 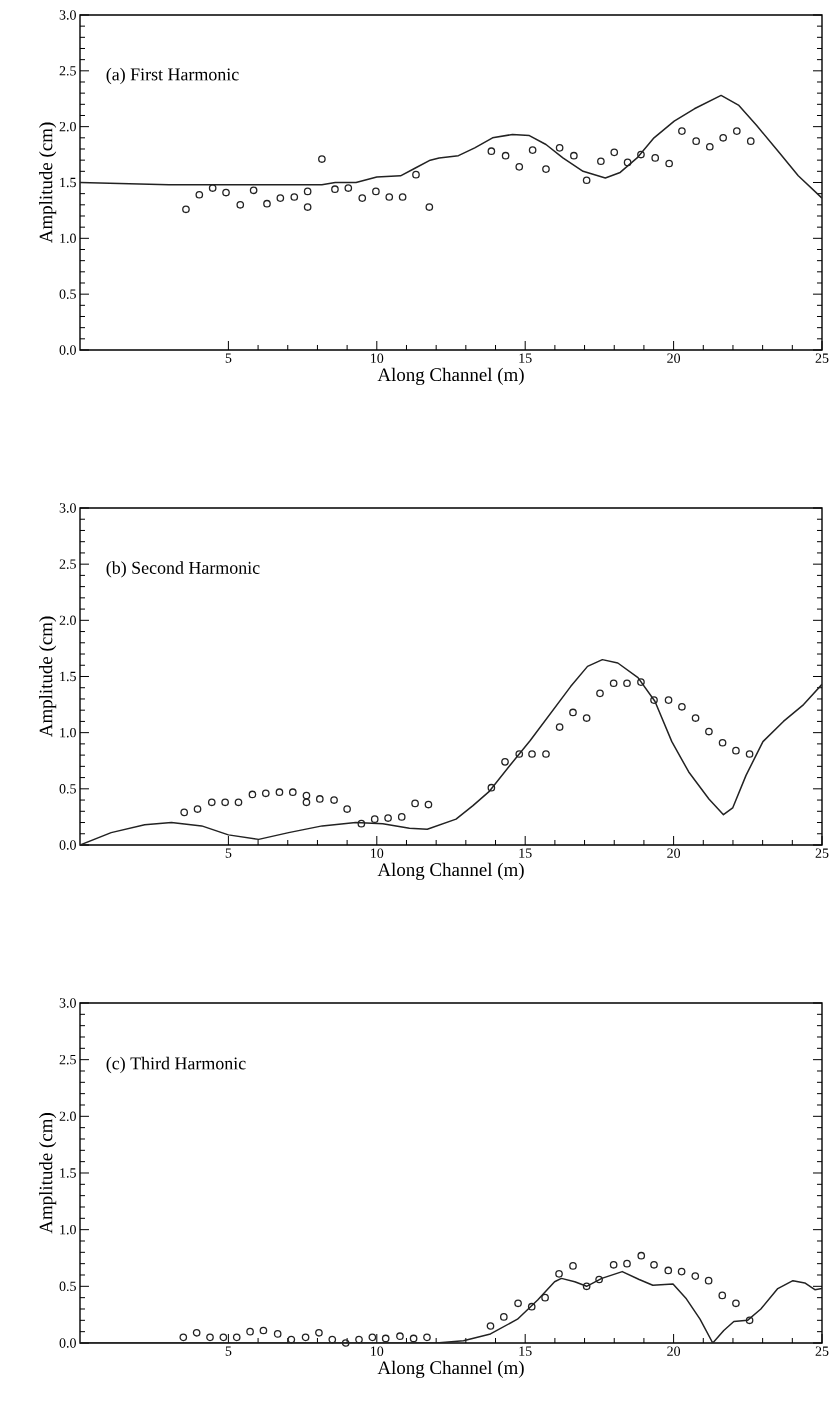 What do you see at coordinates (183, 569) in the screenshot?
I see `text: (b) Second Harmonic` at bounding box center [183, 569].